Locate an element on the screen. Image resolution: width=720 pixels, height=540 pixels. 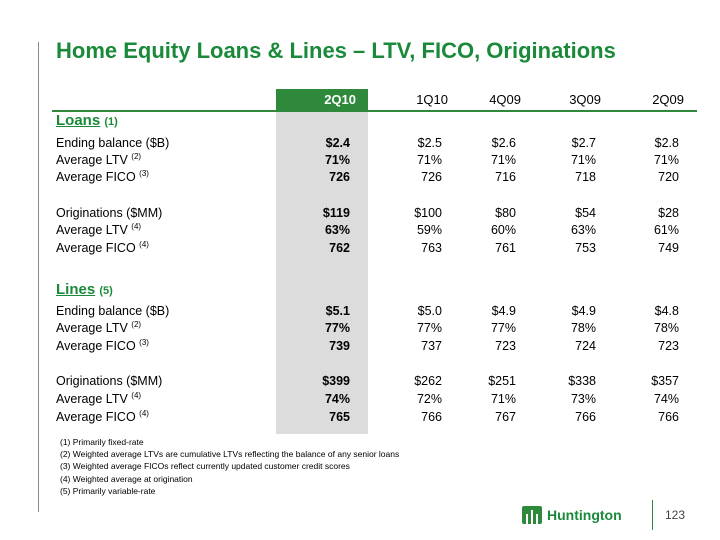
loans-section-heading: Loans (1) is located at coordinates (360, 120).